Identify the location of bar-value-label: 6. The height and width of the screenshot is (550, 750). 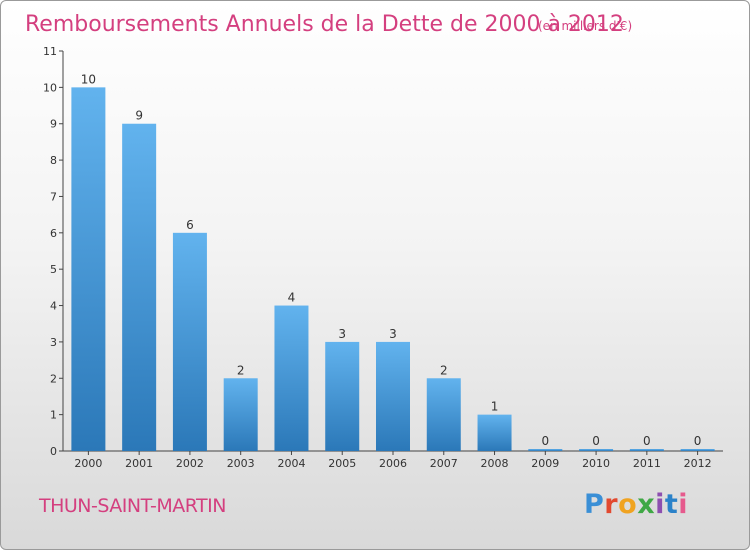
(190, 225).